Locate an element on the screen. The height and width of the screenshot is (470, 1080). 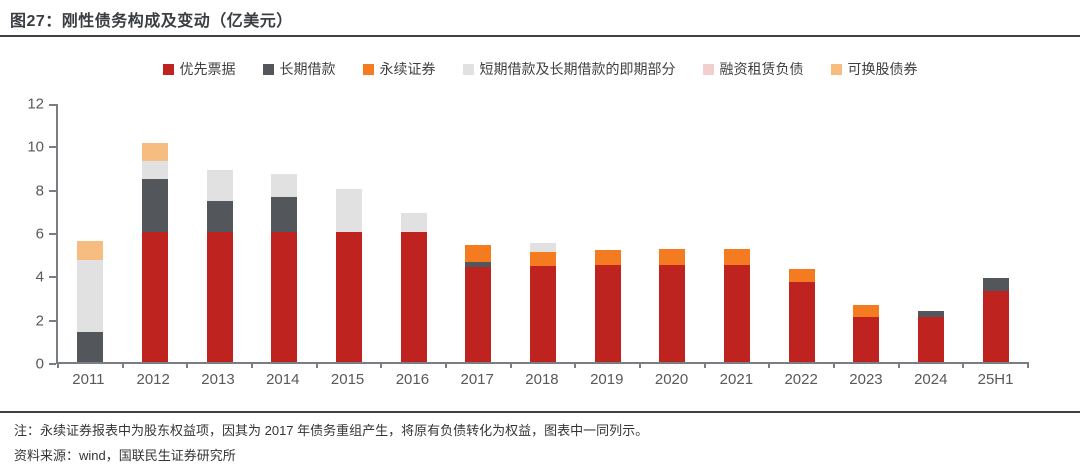
legend-label: 可换股债券 is located at coordinates (882, 69).